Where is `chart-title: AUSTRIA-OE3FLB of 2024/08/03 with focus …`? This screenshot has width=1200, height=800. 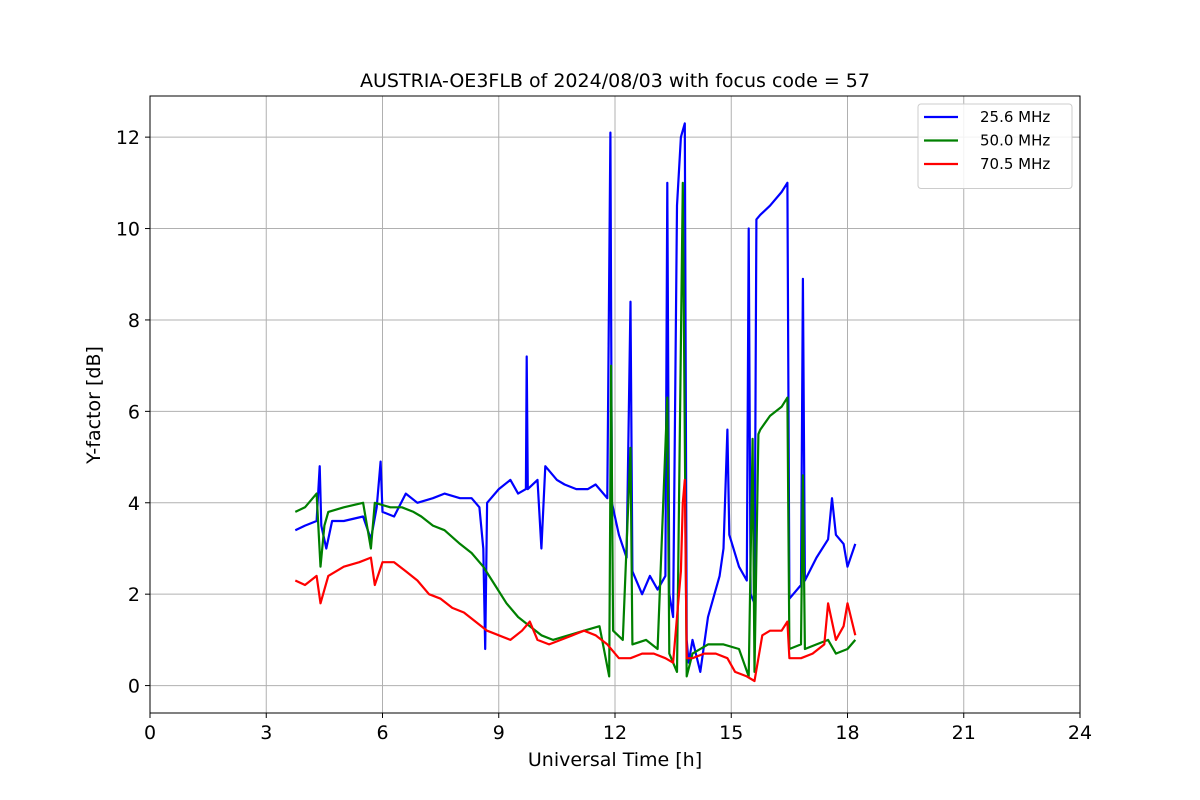 chart-title: AUSTRIA-OE3FLB of 2024/08/03 with focus … is located at coordinates (615, 81).